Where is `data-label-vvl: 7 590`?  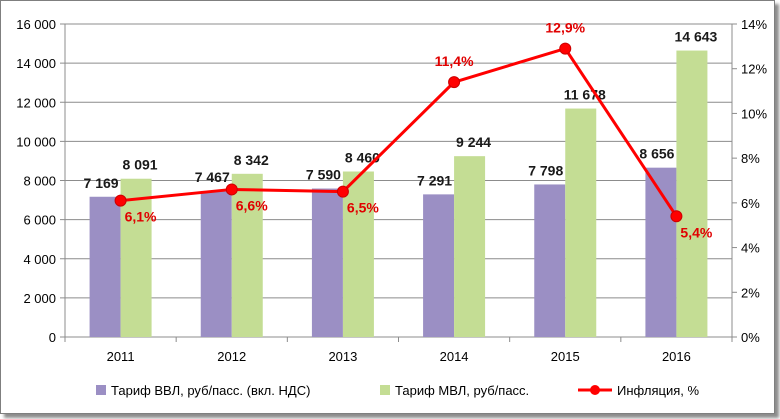
data-label-vvl: 7 590 is located at coordinates (323, 175).